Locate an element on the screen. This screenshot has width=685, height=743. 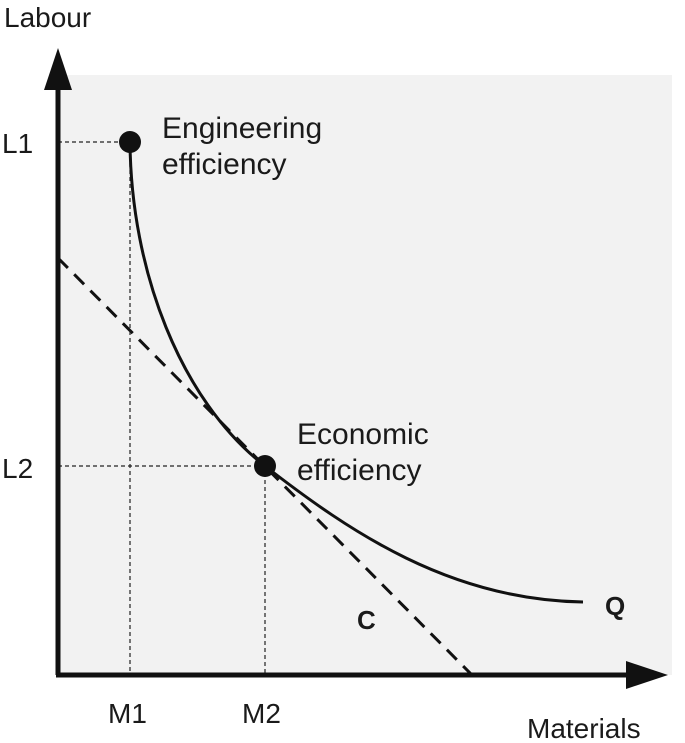
x-tick-label-m2: M2 is located at coordinates (261, 713).